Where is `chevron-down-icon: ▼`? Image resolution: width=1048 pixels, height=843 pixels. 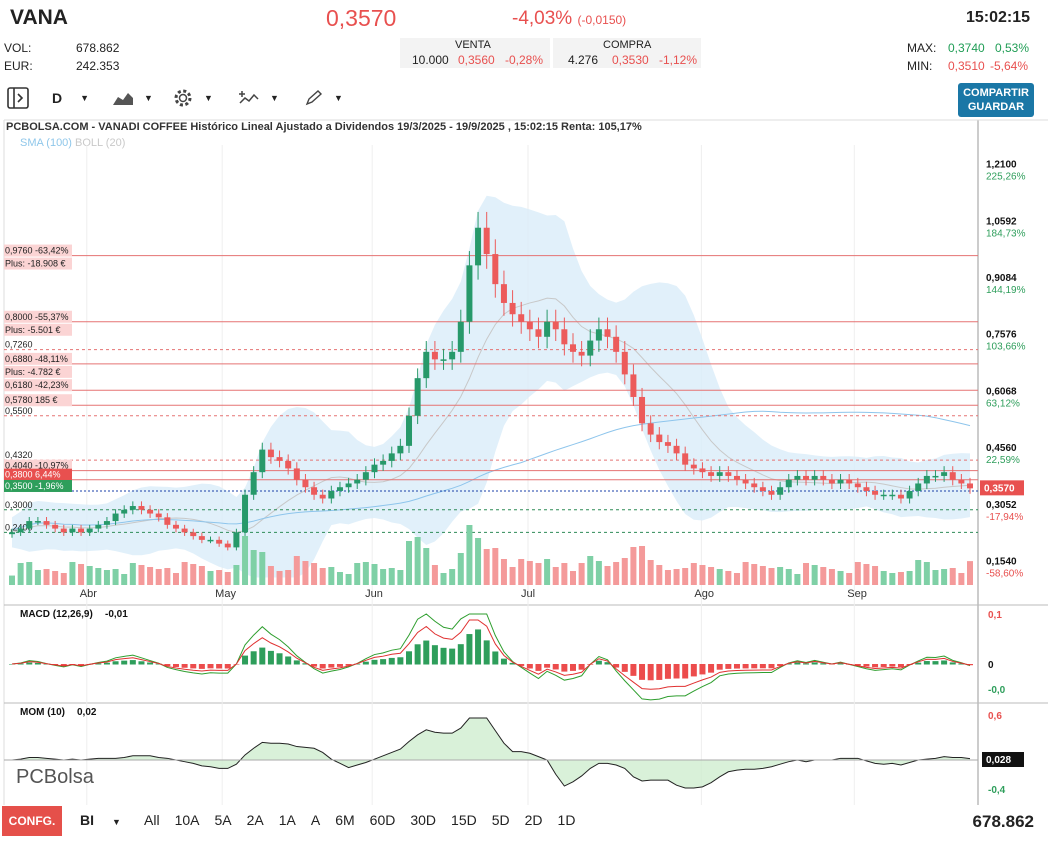
chevron-down-icon: ▼ is located at coordinates (274, 98).